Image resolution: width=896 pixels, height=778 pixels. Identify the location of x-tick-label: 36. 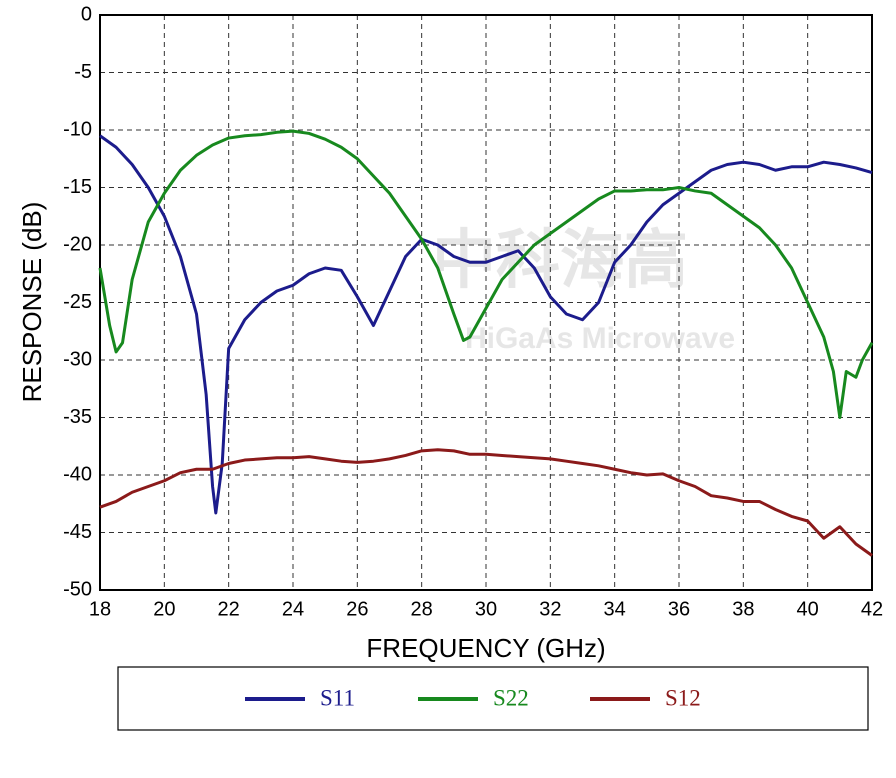
(679, 609).